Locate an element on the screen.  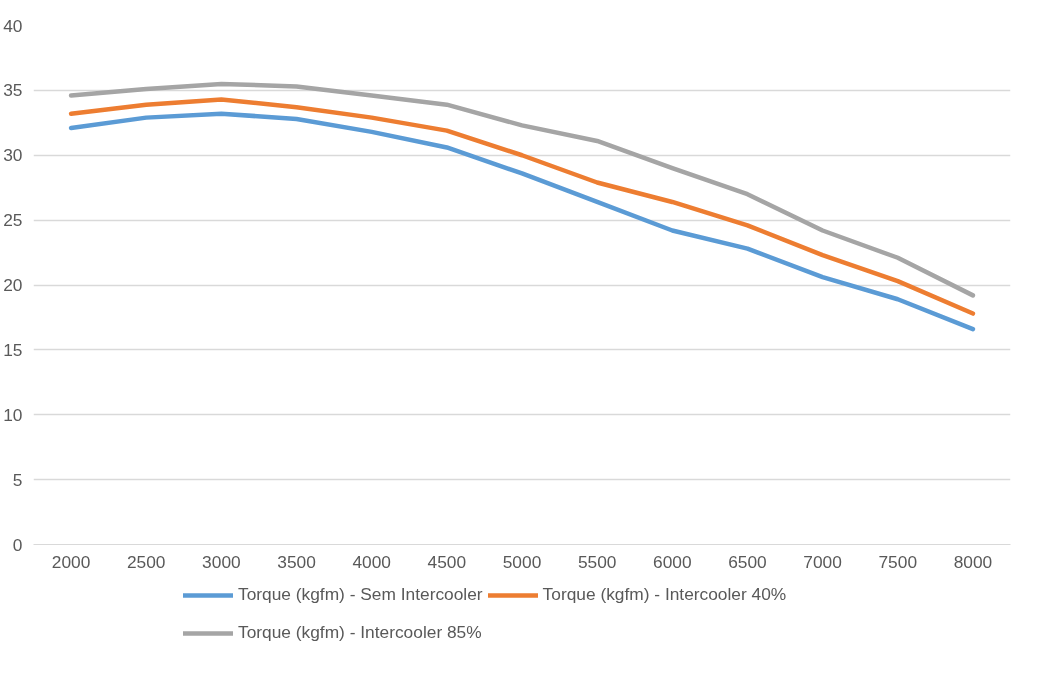
y-tick-label: 20 is located at coordinates (13, 285).